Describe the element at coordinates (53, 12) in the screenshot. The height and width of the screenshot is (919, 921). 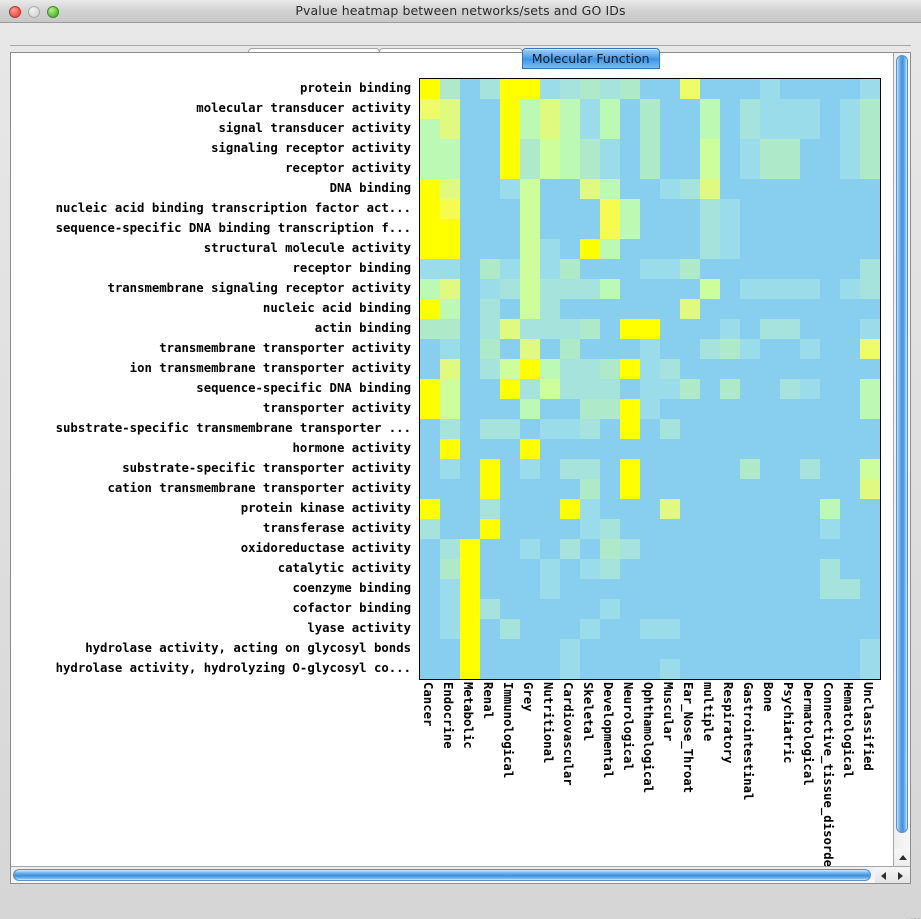
I see `zoom-button` at that location.